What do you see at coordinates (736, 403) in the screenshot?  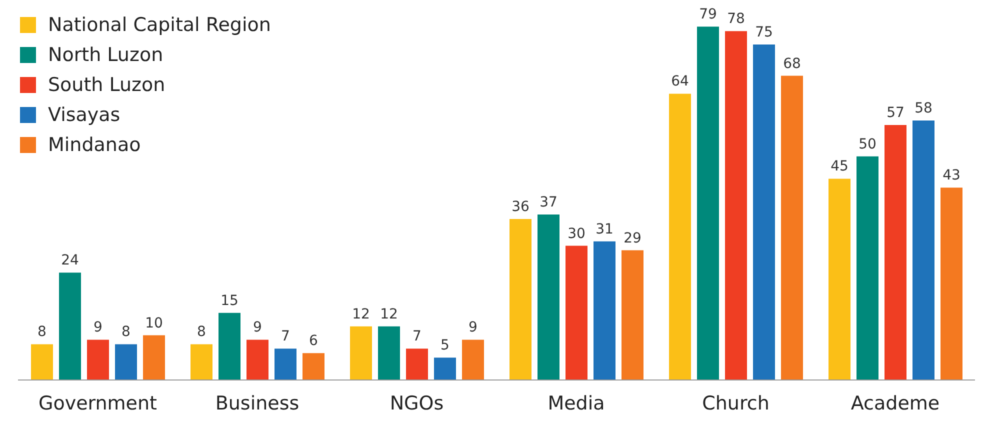 I see `x-tick-label: Church` at bounding box center [736, 403].